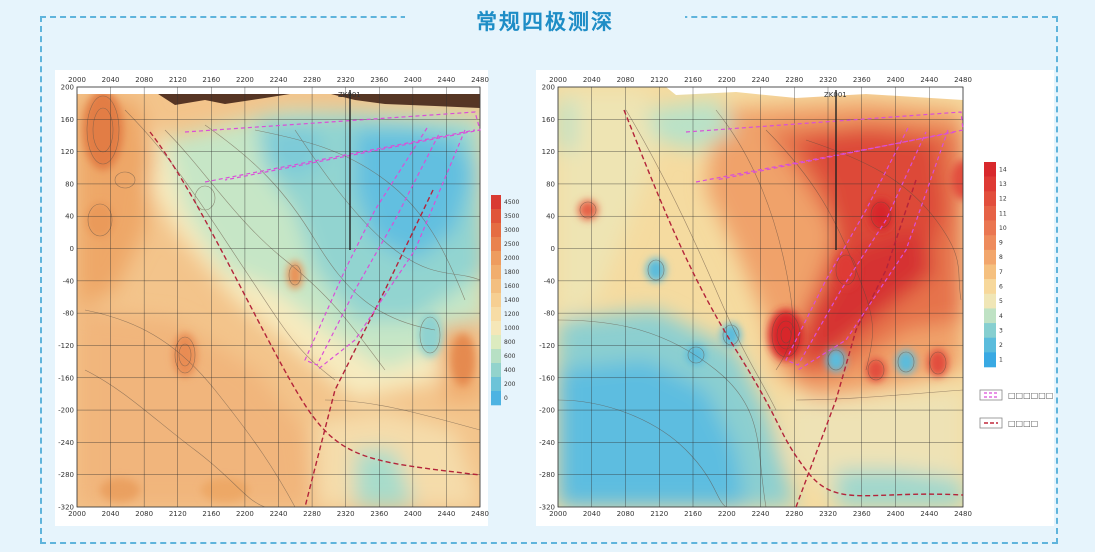 The image size is (1095, 552). Describe the element at coordinates (68, 314) in the screenshot. I see `y-tick-label: -80` at that location.